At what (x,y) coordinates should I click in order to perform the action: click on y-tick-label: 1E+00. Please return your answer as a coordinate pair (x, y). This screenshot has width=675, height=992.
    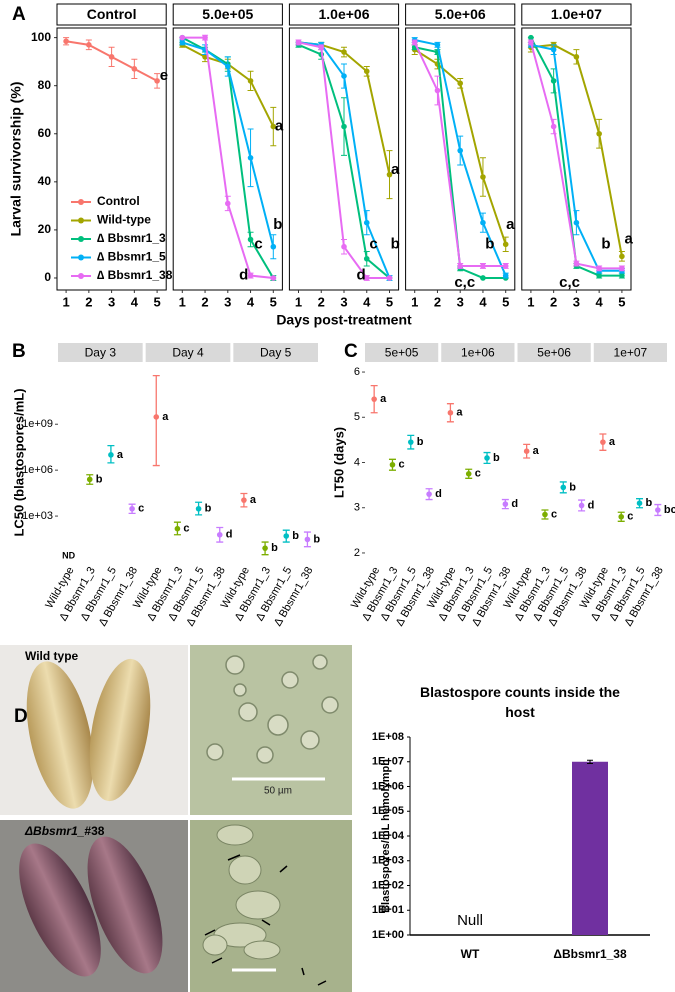
    Looking at the image, I should click on (388, 935).